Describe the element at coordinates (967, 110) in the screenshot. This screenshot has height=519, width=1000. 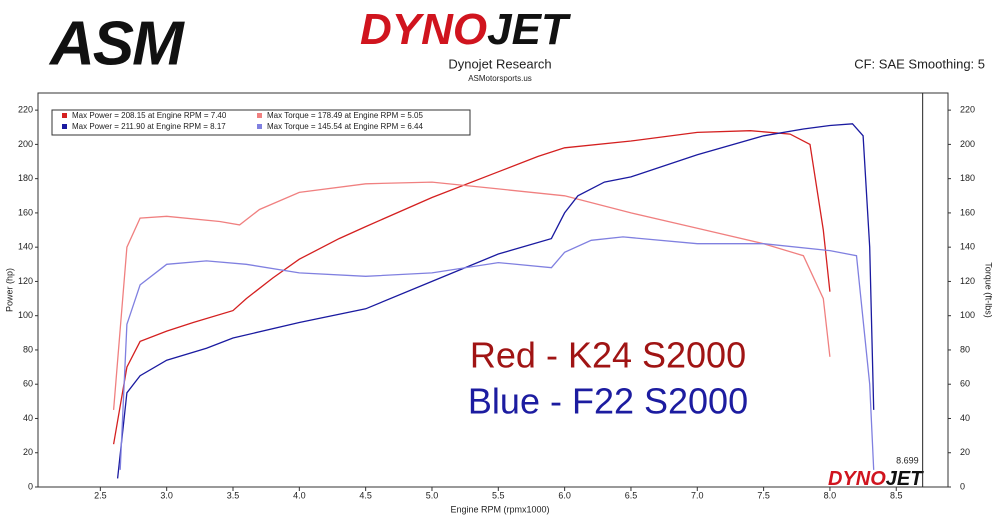
I see `y2-tick-label: 220` at that location.